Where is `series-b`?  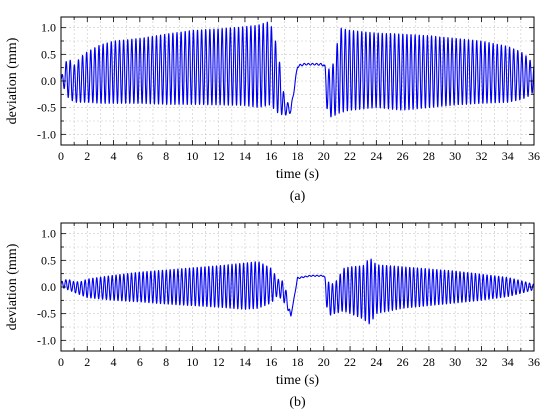 series-b is located at coordinates (297, 291).